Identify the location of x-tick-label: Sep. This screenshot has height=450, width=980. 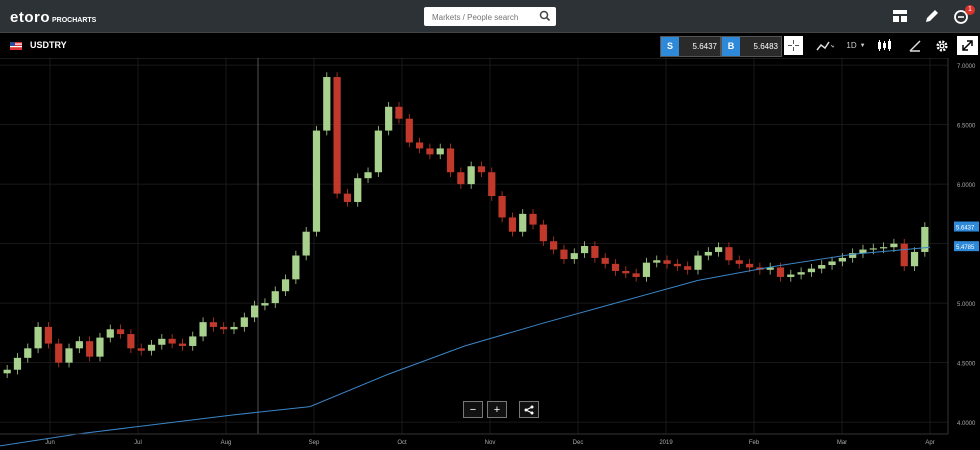
(314, 443).